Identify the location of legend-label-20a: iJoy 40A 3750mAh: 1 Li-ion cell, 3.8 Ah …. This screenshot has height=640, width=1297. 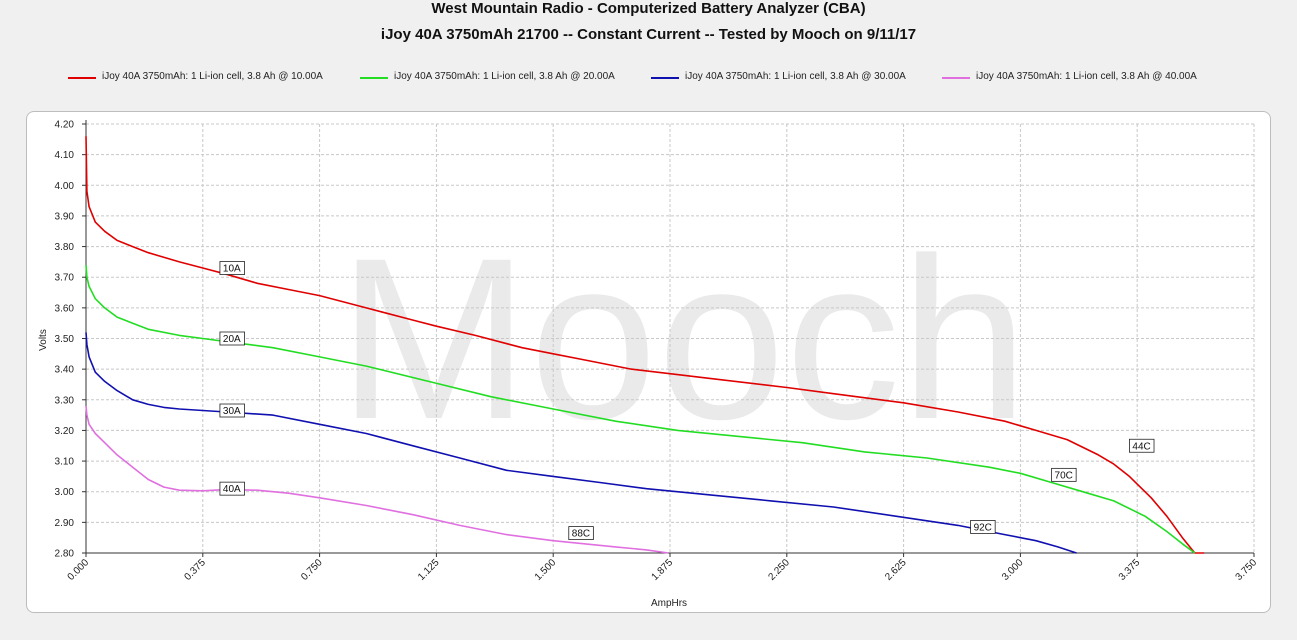
(504, 76).